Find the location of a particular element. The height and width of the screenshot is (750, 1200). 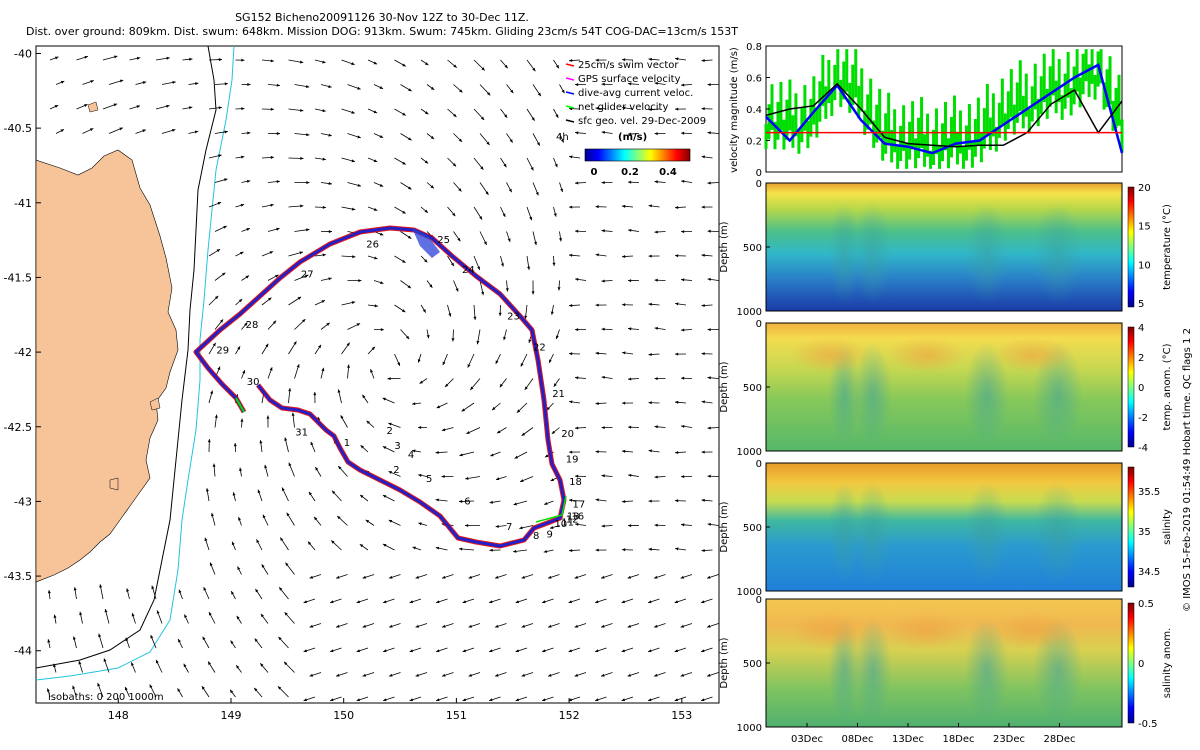

section-panel: 0 500 1000 Depth (m) -4 -2 0 2 4 temp. anom. (°C) is located at coordinates (946, 388).